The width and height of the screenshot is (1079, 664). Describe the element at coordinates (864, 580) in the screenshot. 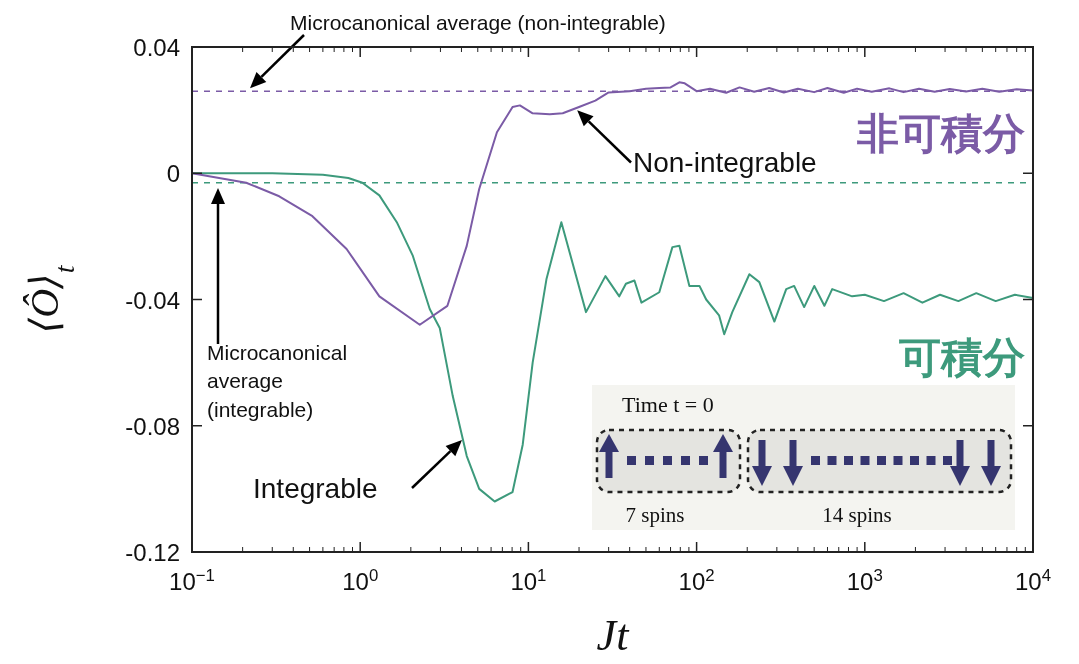

I see `x-tick-label: 10$^{3}$` at that location.